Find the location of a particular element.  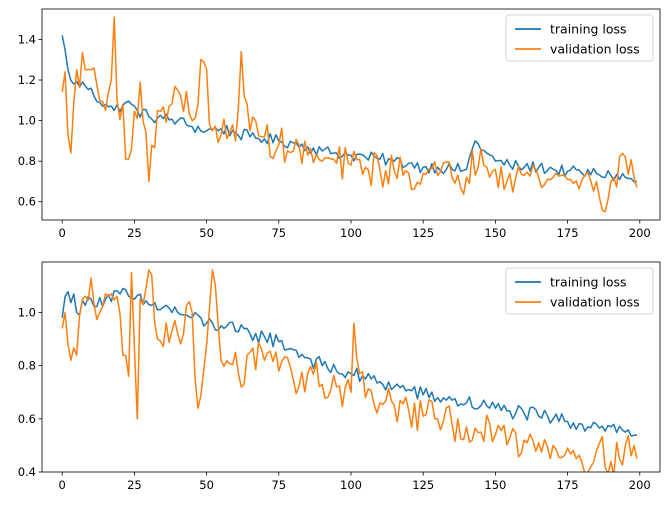

y-tick-label: 0.4 is located at coordinates (27, 472).